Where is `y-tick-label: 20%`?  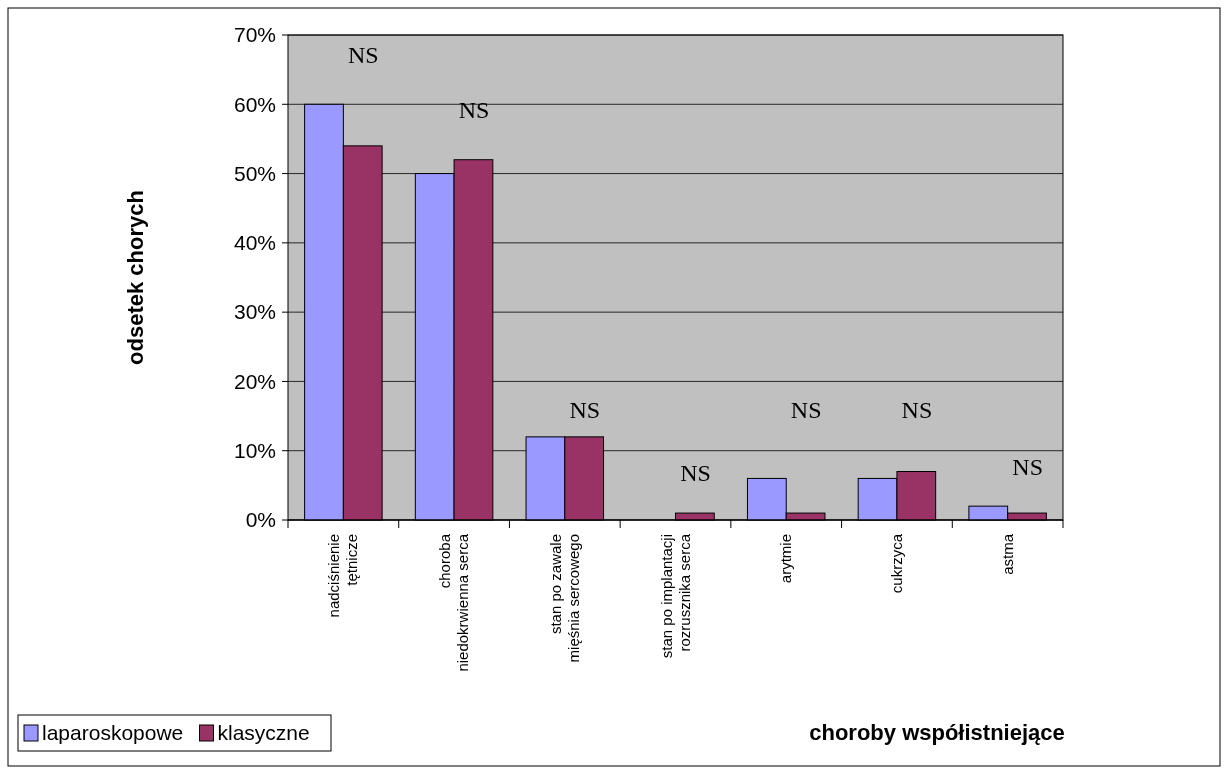
y-tick-label: 20% is located at coordinates (254, 381).